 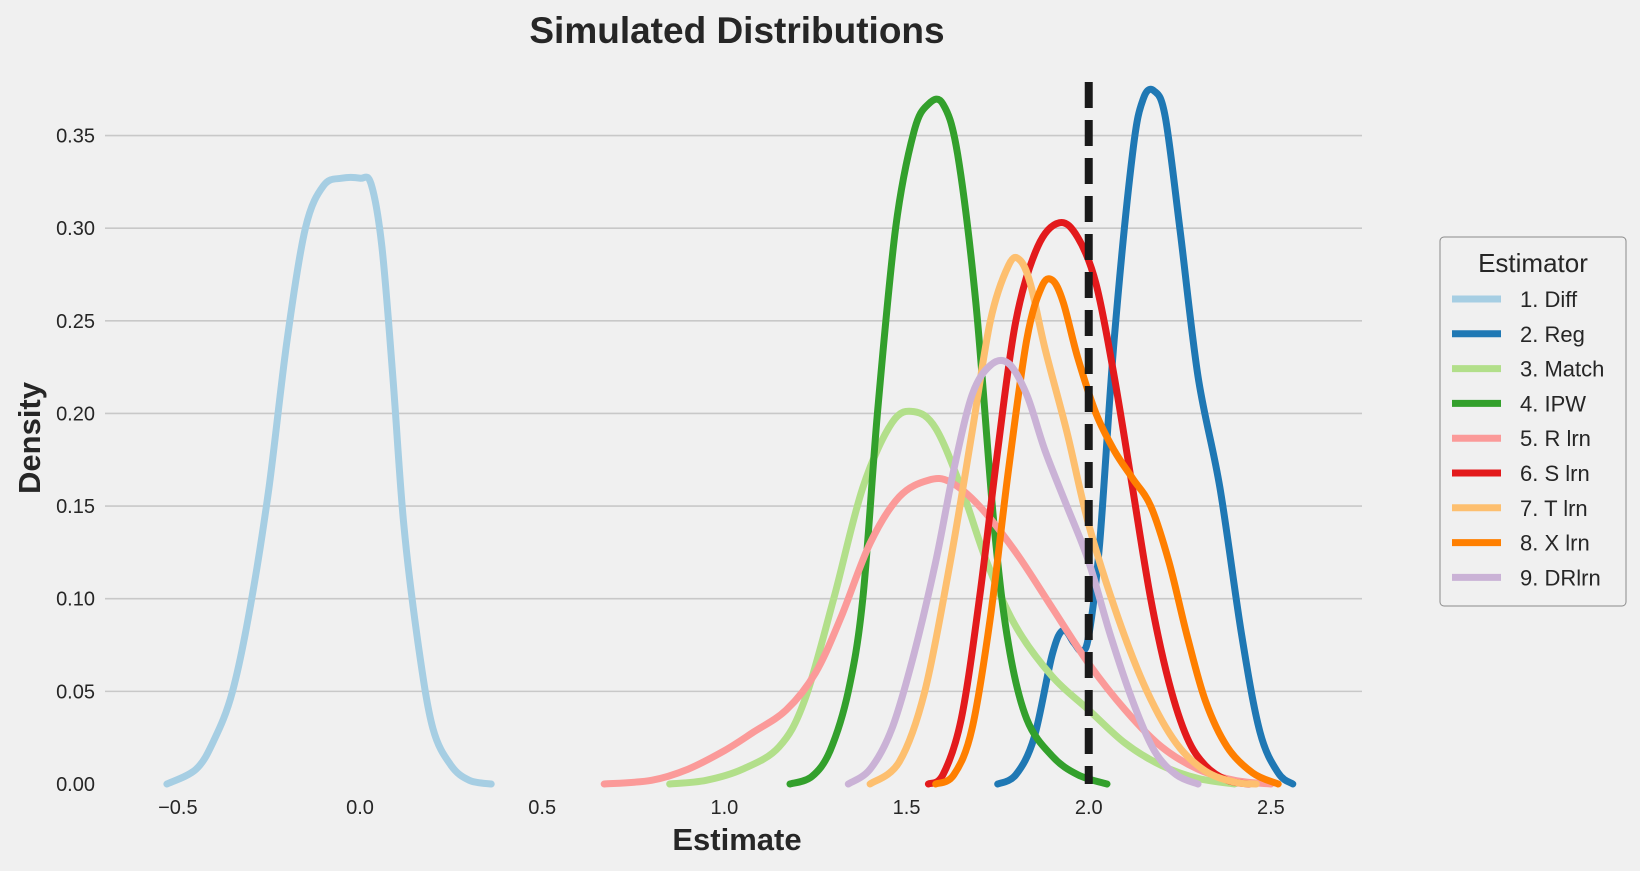 I want to click on x-tick-label: 2.5, so click(x=1271, y=808).